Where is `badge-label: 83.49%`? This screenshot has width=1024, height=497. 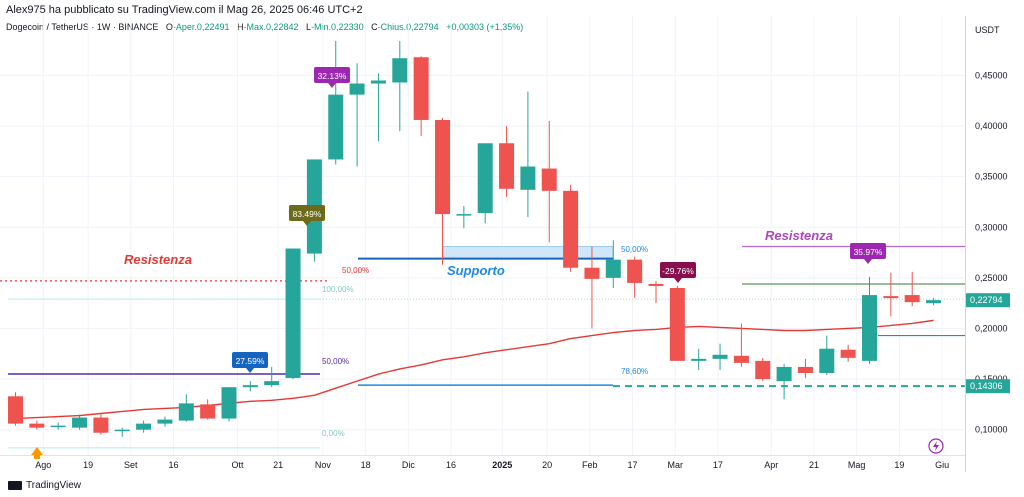 badge-label: 83.49% is located at coordinates (307, 214).